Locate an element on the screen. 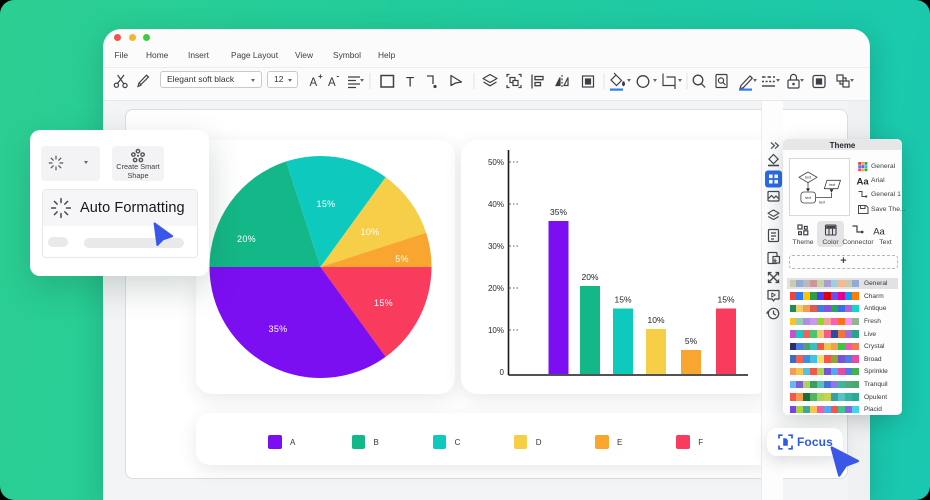 The image size is (930, 500). svg-text: T is located at coordinates (410, 82).